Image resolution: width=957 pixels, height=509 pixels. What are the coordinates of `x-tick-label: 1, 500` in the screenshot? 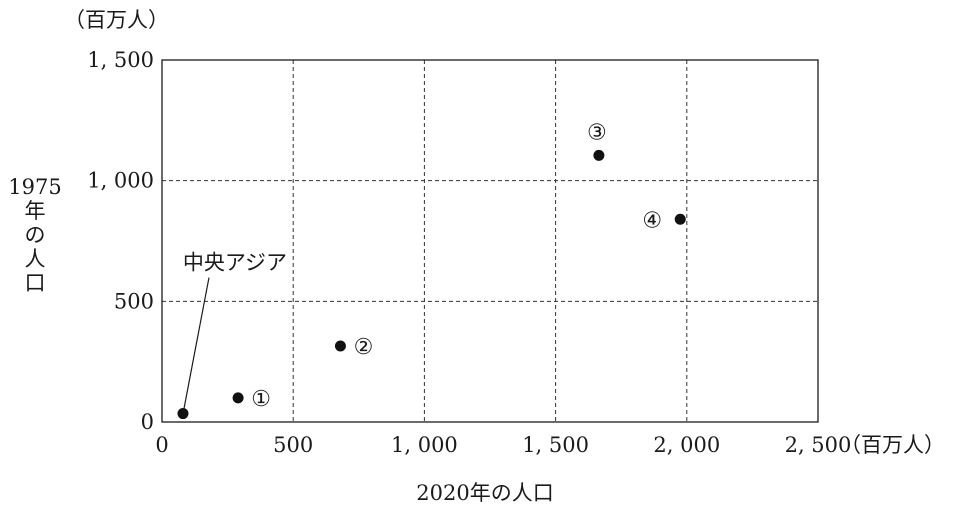 It's located at (555, 445).